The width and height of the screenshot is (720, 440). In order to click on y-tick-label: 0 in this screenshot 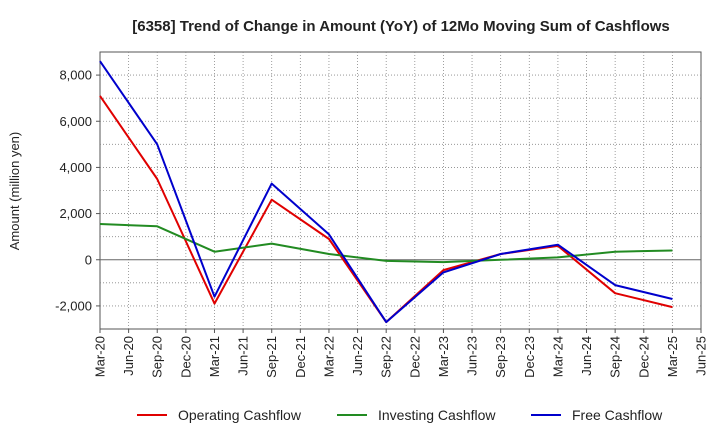, I will do `click(88, 259)`.